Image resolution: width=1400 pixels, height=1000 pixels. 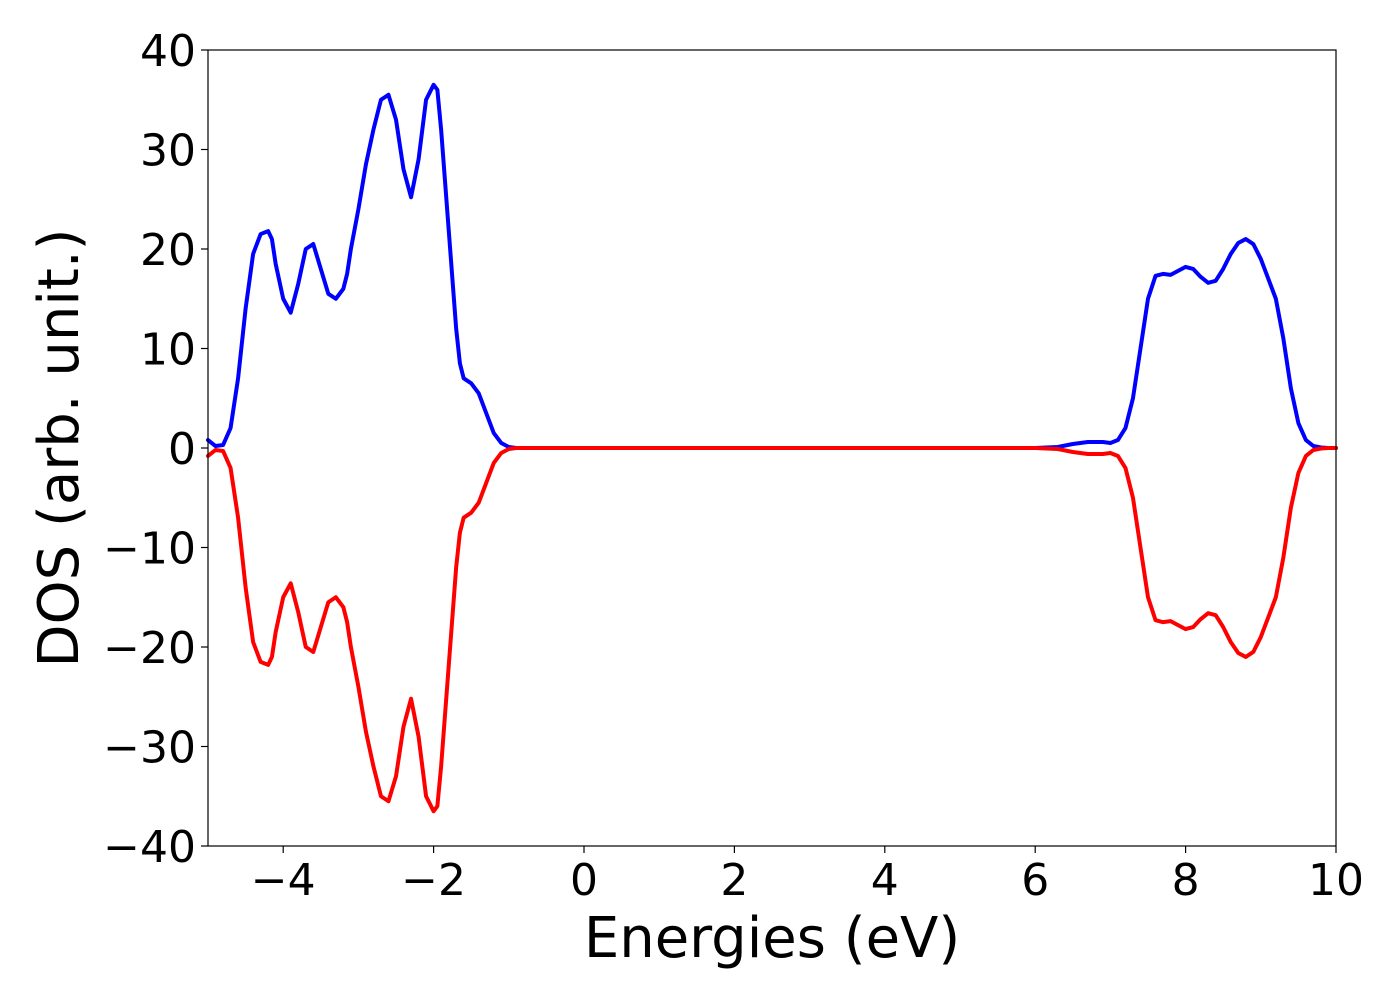 What do you see at coordinates (772, 938) in the screenshot?
I see `x-axis-title: Energies (eV)` at bounding box center [772, 938].